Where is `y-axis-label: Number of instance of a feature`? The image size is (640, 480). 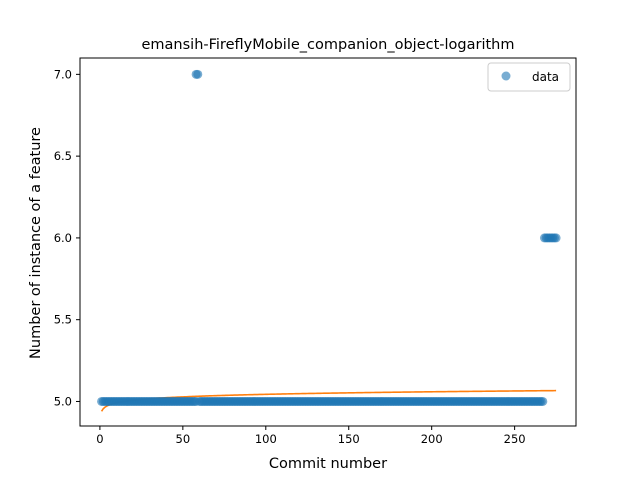
y-axis-label: Number of instance of a feature is located at coordinates (36, 243).